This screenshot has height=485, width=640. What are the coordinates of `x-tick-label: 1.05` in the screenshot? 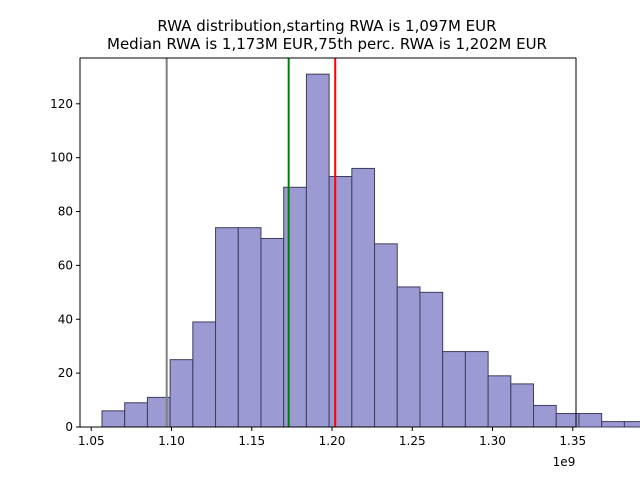 It's located at (91, 441).